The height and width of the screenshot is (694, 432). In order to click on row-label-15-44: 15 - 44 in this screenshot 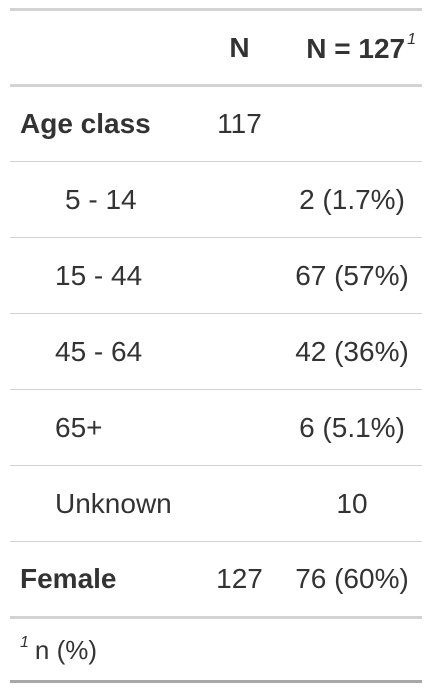, I will do `click(99, 275)`.